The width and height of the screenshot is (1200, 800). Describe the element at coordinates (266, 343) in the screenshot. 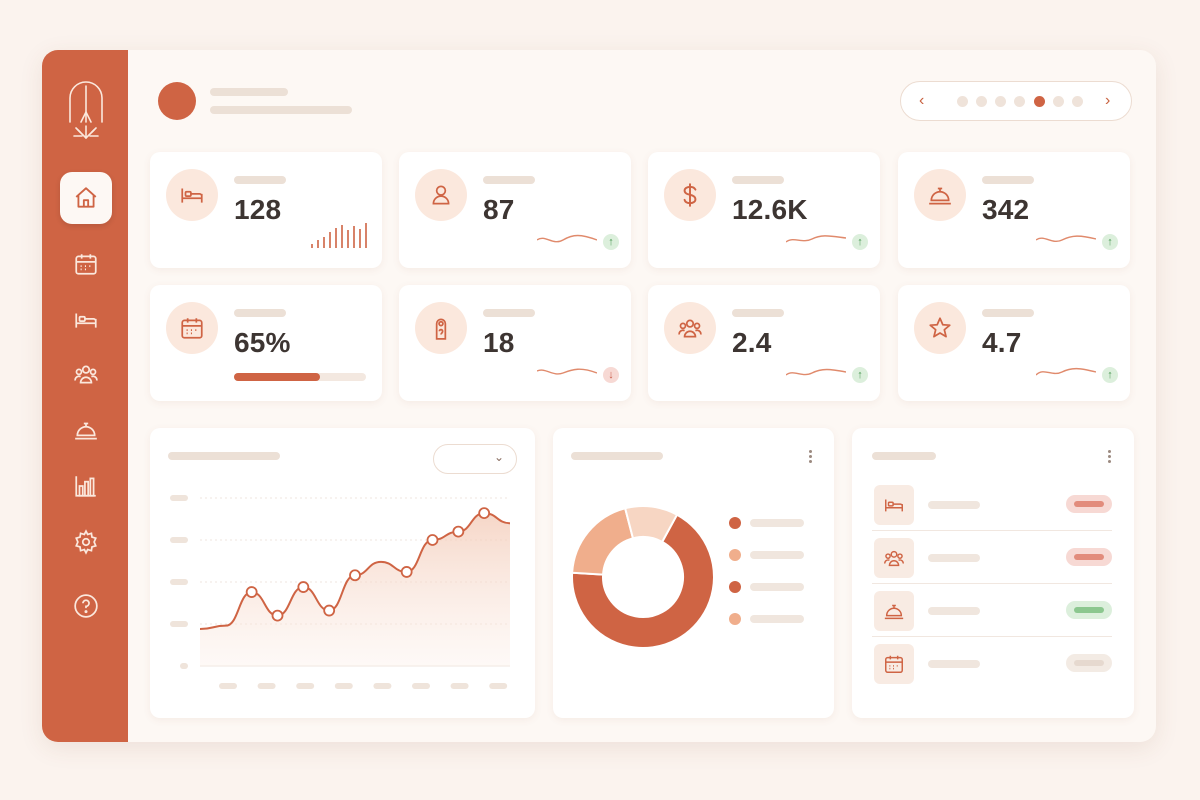

I see `kpi-card-occupancy: 65%` at that location.